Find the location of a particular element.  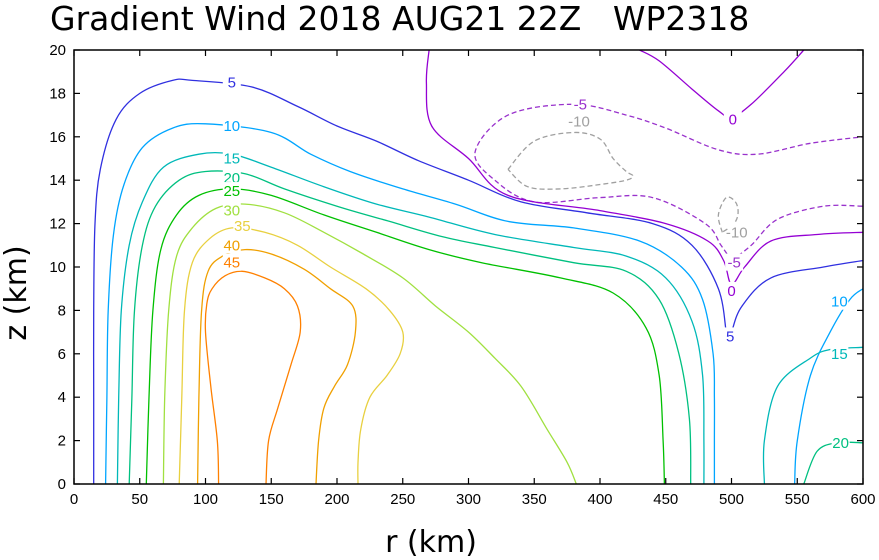

y-tick-label-2: 2 is located at coordinates (62, 441).